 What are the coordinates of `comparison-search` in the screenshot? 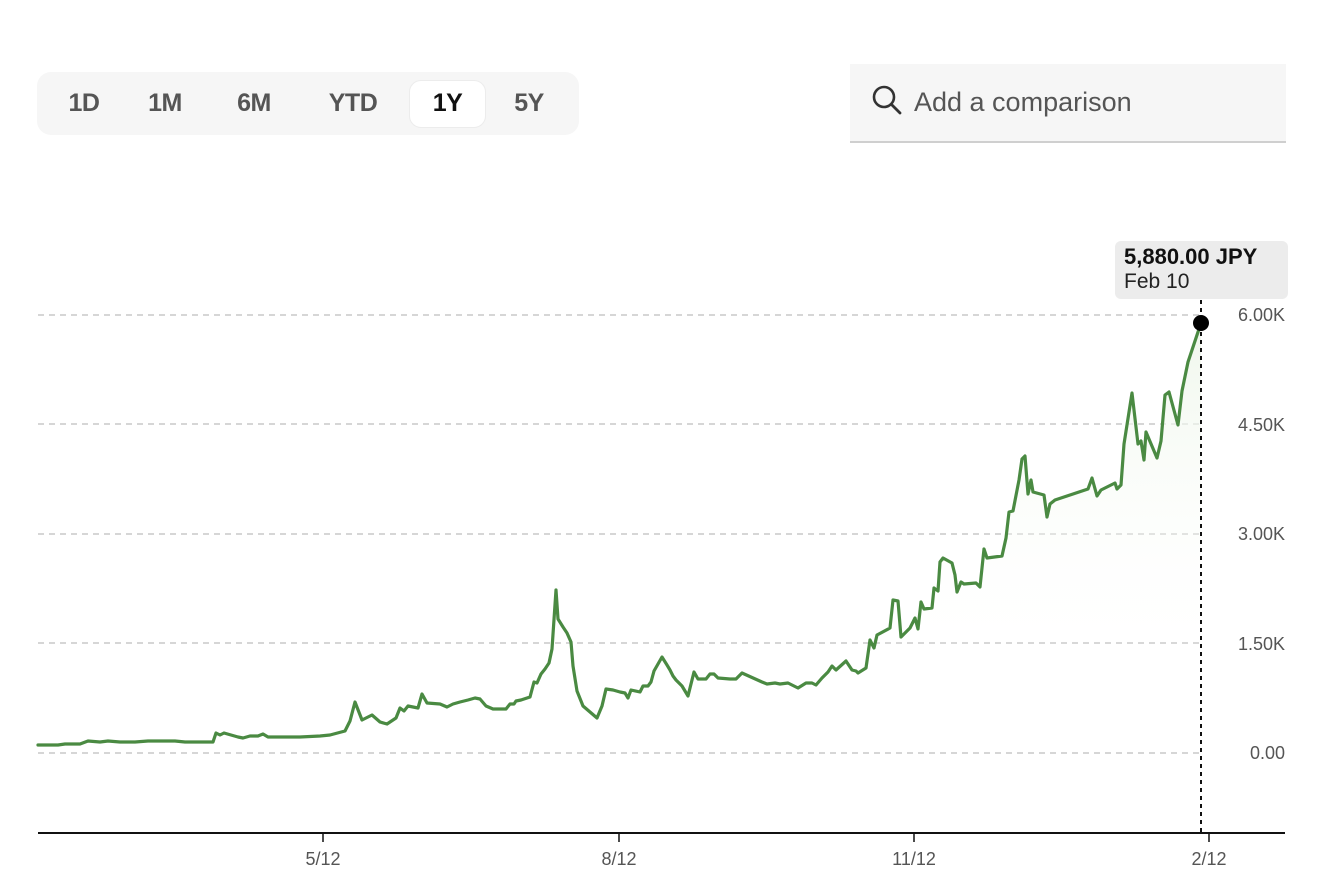 It's located at (1068, 103).